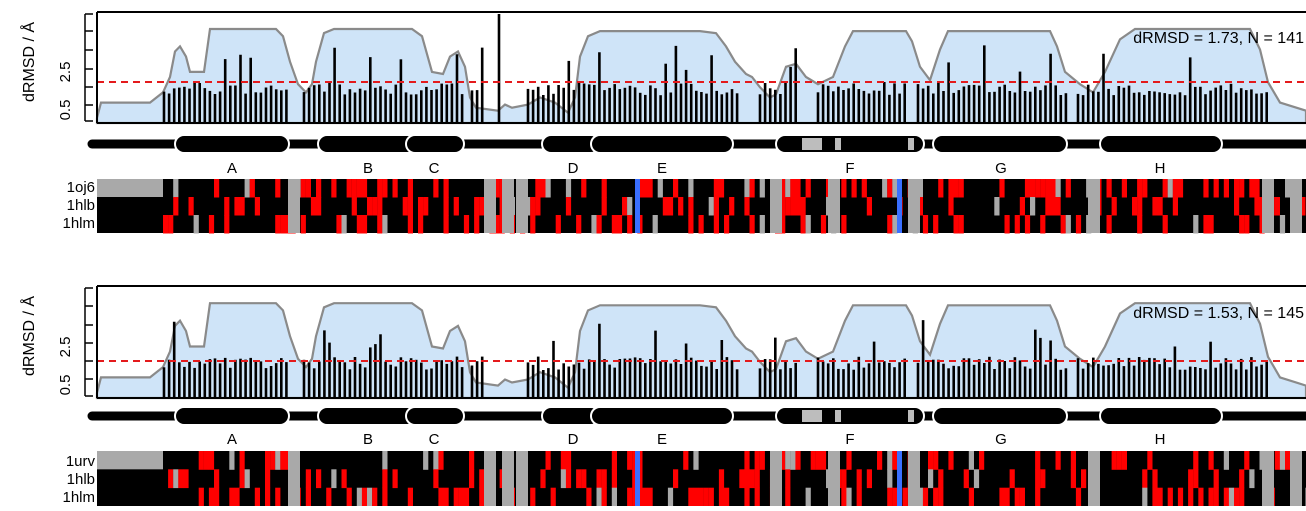  Describe the element at coordinates (81, 187) in the screenshot. I see `structure-label: 1oj6` at that location.